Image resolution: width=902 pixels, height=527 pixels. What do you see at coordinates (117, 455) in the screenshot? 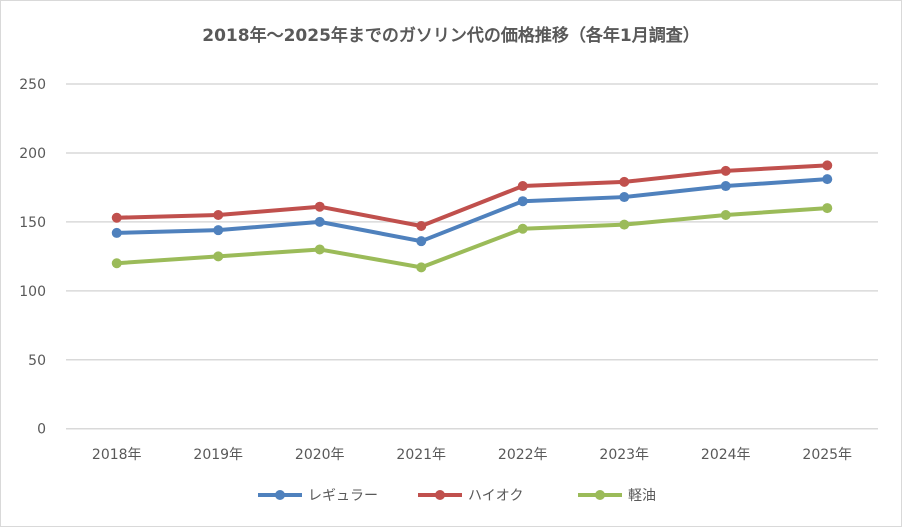
I see `x-tick-label: 2018年` at bounding box center [117, 455].